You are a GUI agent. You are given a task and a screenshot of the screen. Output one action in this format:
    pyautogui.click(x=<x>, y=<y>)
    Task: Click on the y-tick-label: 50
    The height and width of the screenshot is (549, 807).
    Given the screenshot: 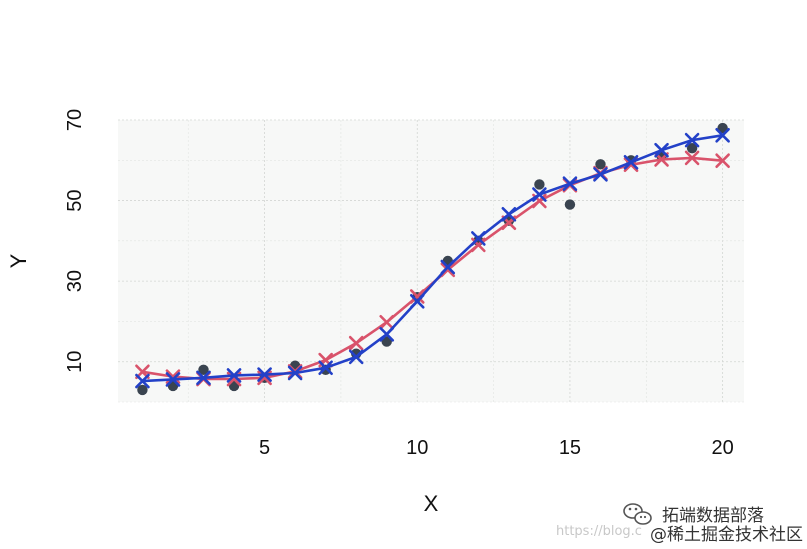 What is the action you would take?
    pyautogui.click(x=75, y=200)
    